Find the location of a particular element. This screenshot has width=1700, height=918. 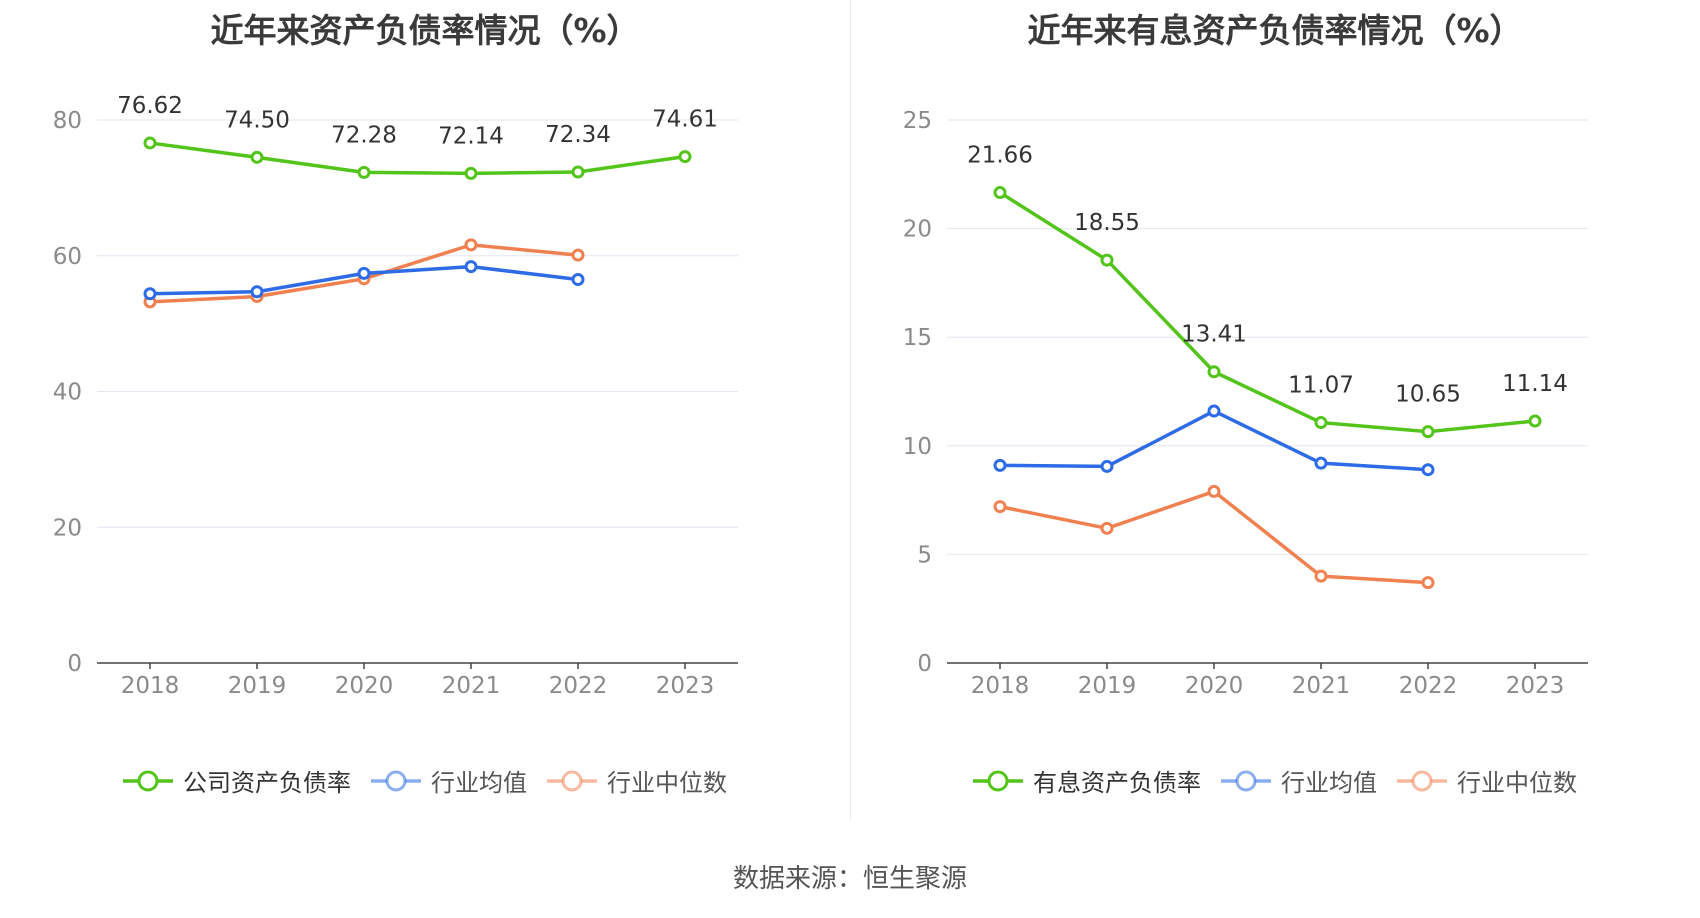

data-label: 18.55 is located at coordinates (1107, 223).